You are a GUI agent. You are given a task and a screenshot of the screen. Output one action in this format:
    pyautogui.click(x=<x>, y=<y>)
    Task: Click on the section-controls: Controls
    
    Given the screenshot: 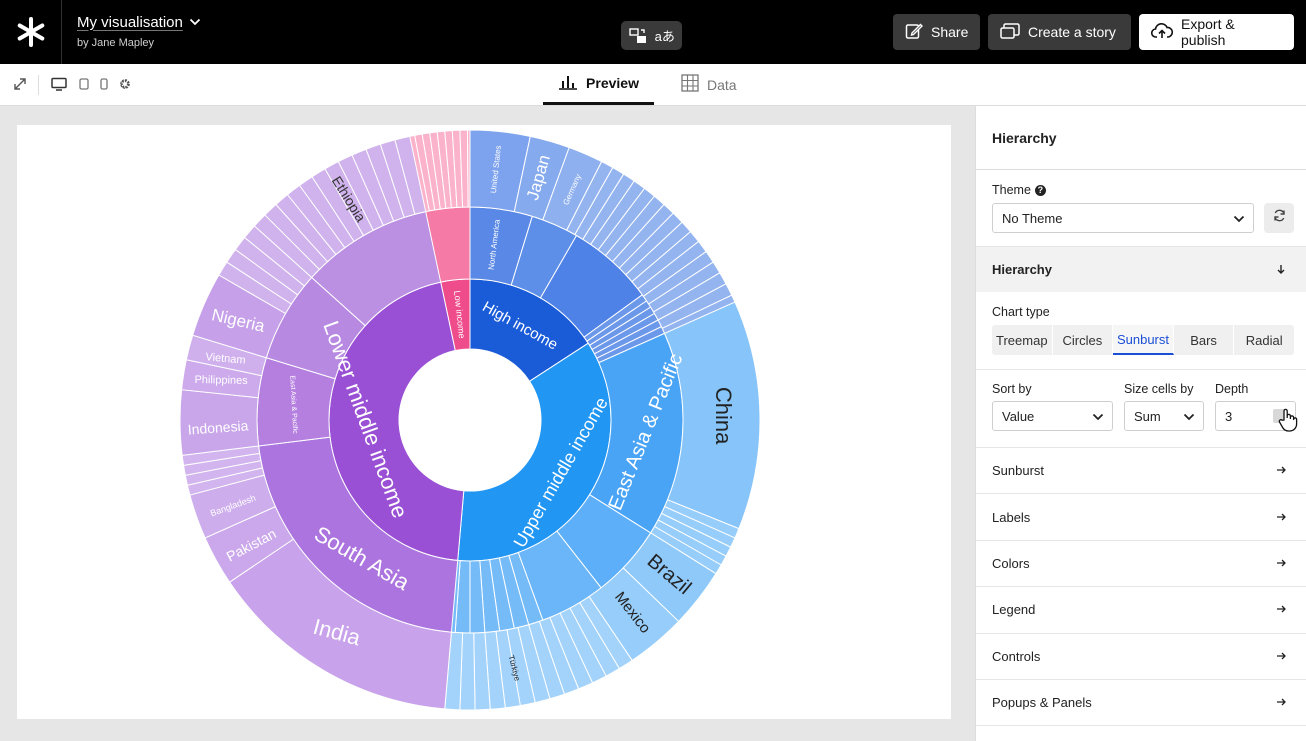 What is the action you would take?
    pyautogui.click(x=1141, y=657)
    